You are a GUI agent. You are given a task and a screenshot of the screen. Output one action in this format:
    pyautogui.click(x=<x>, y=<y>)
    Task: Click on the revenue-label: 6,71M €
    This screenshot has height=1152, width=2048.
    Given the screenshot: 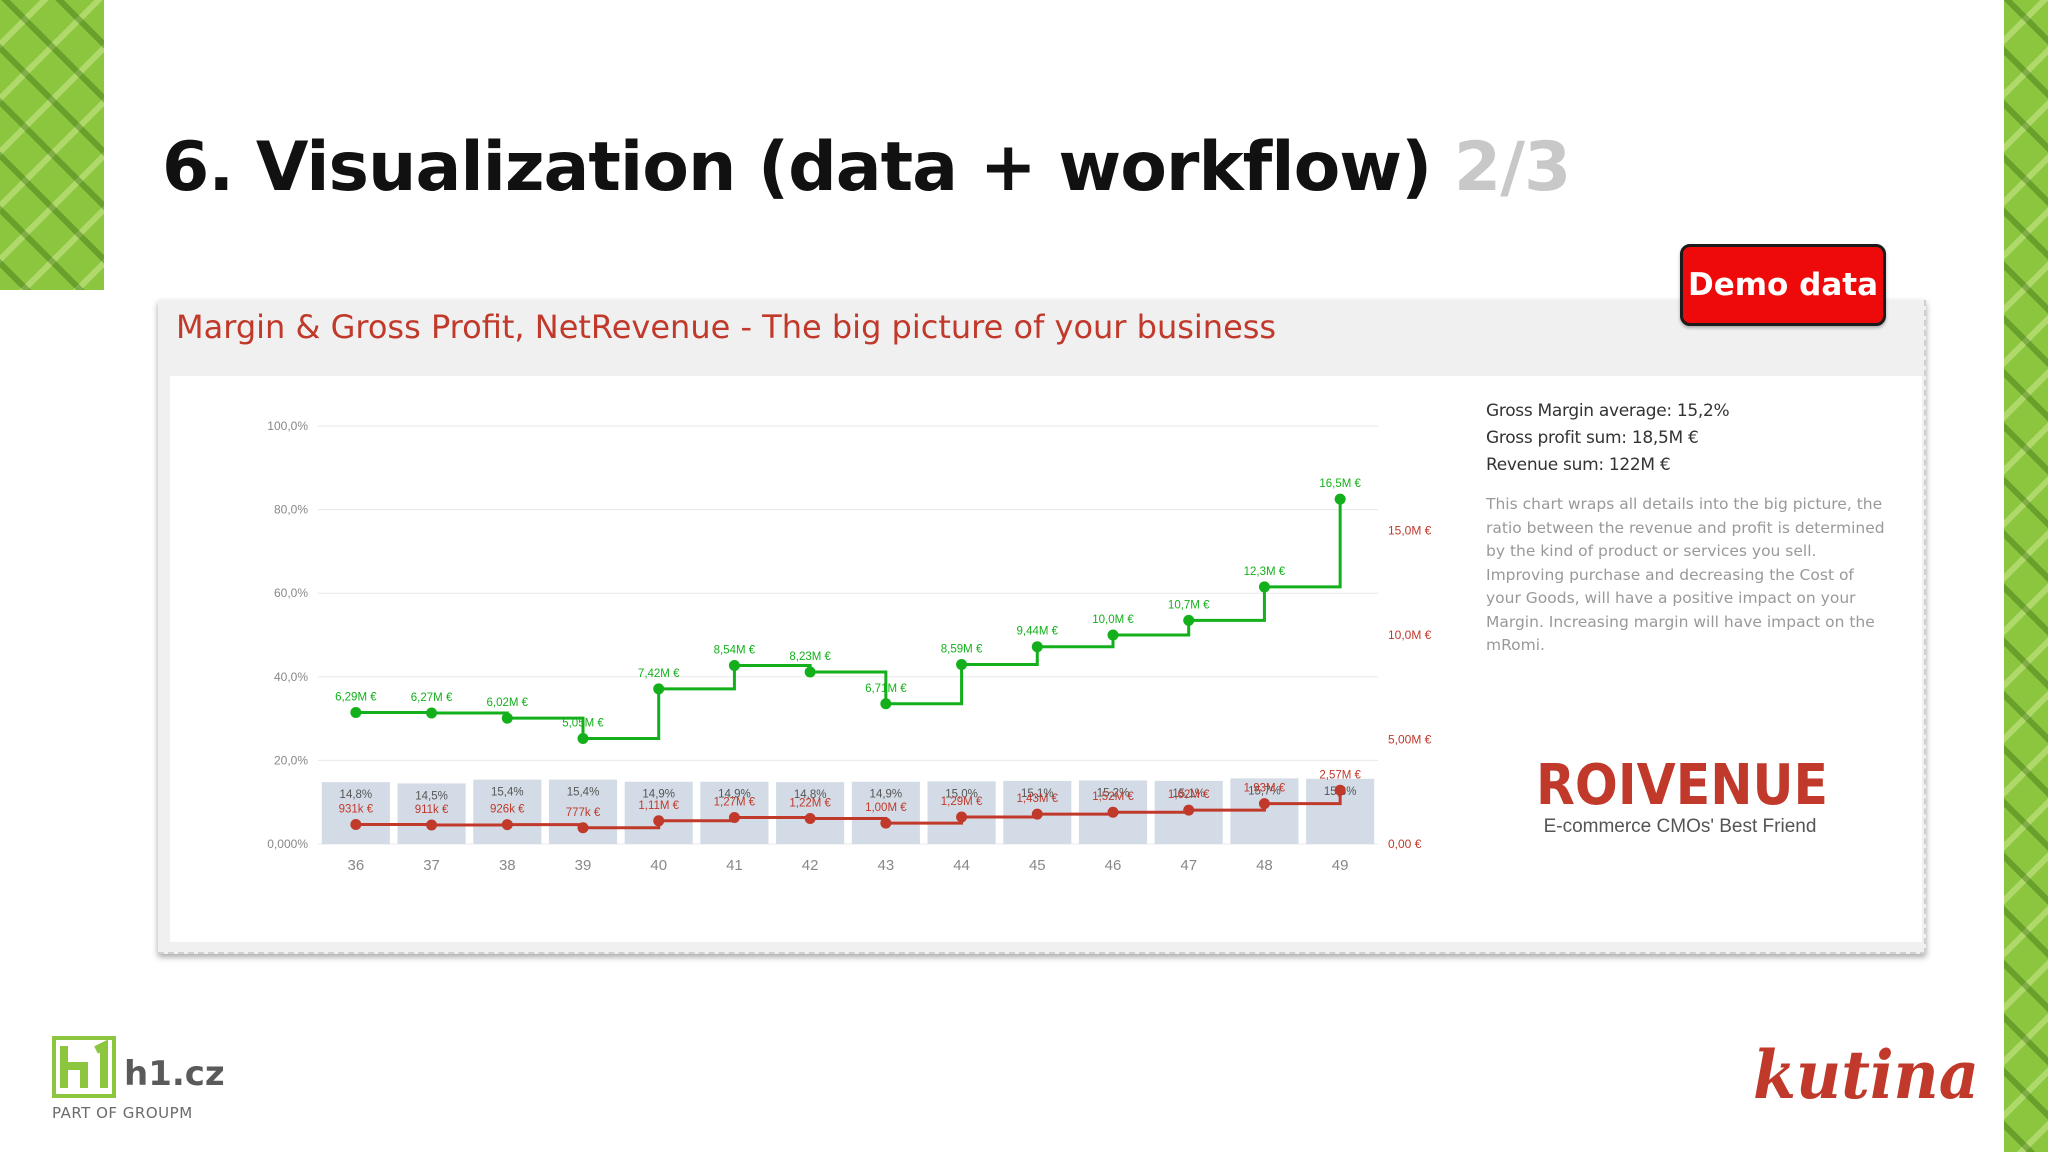 What is the action you would take?
    pyautogui.click(x=886, y=689)
    